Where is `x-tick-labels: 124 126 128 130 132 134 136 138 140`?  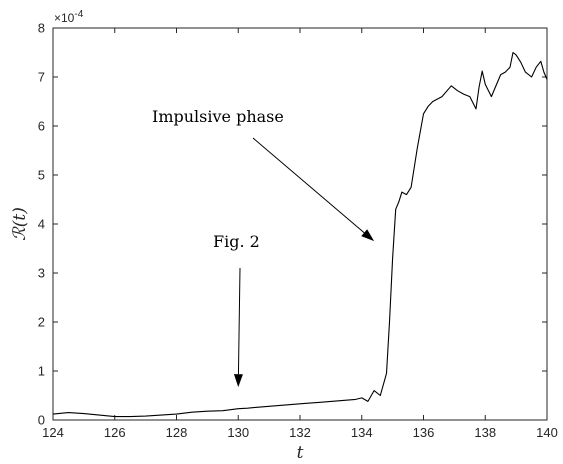 x-tick-labels: 124 126 128 130 132 134 136 138 140 is located at coordinates (300, 432).